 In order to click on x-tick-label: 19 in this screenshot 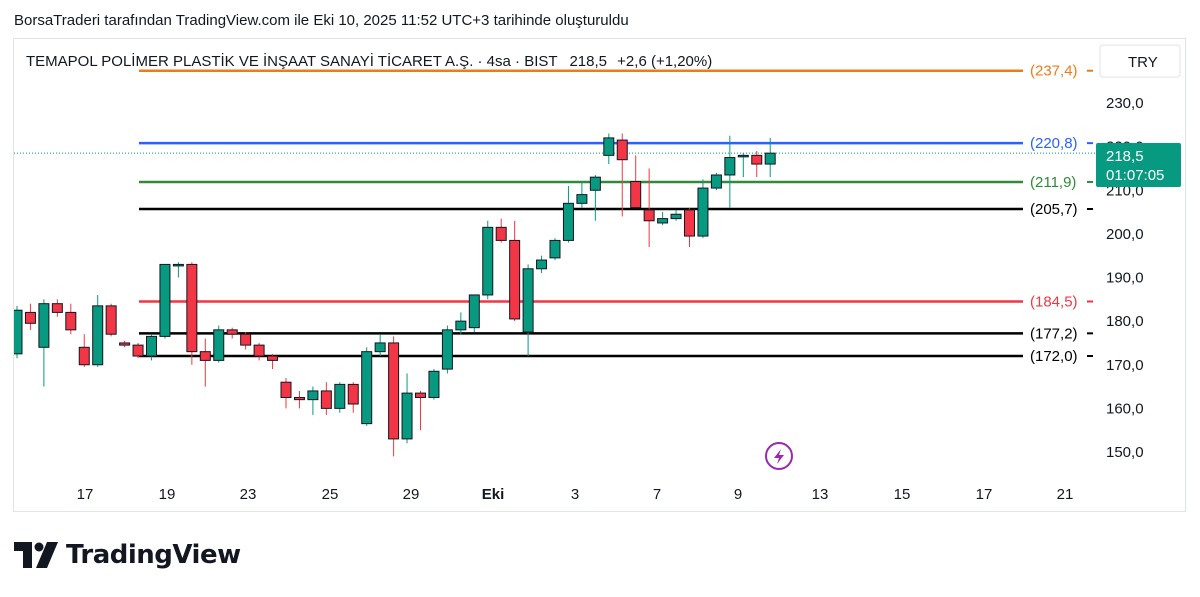, I will do `click(167, 494)`.